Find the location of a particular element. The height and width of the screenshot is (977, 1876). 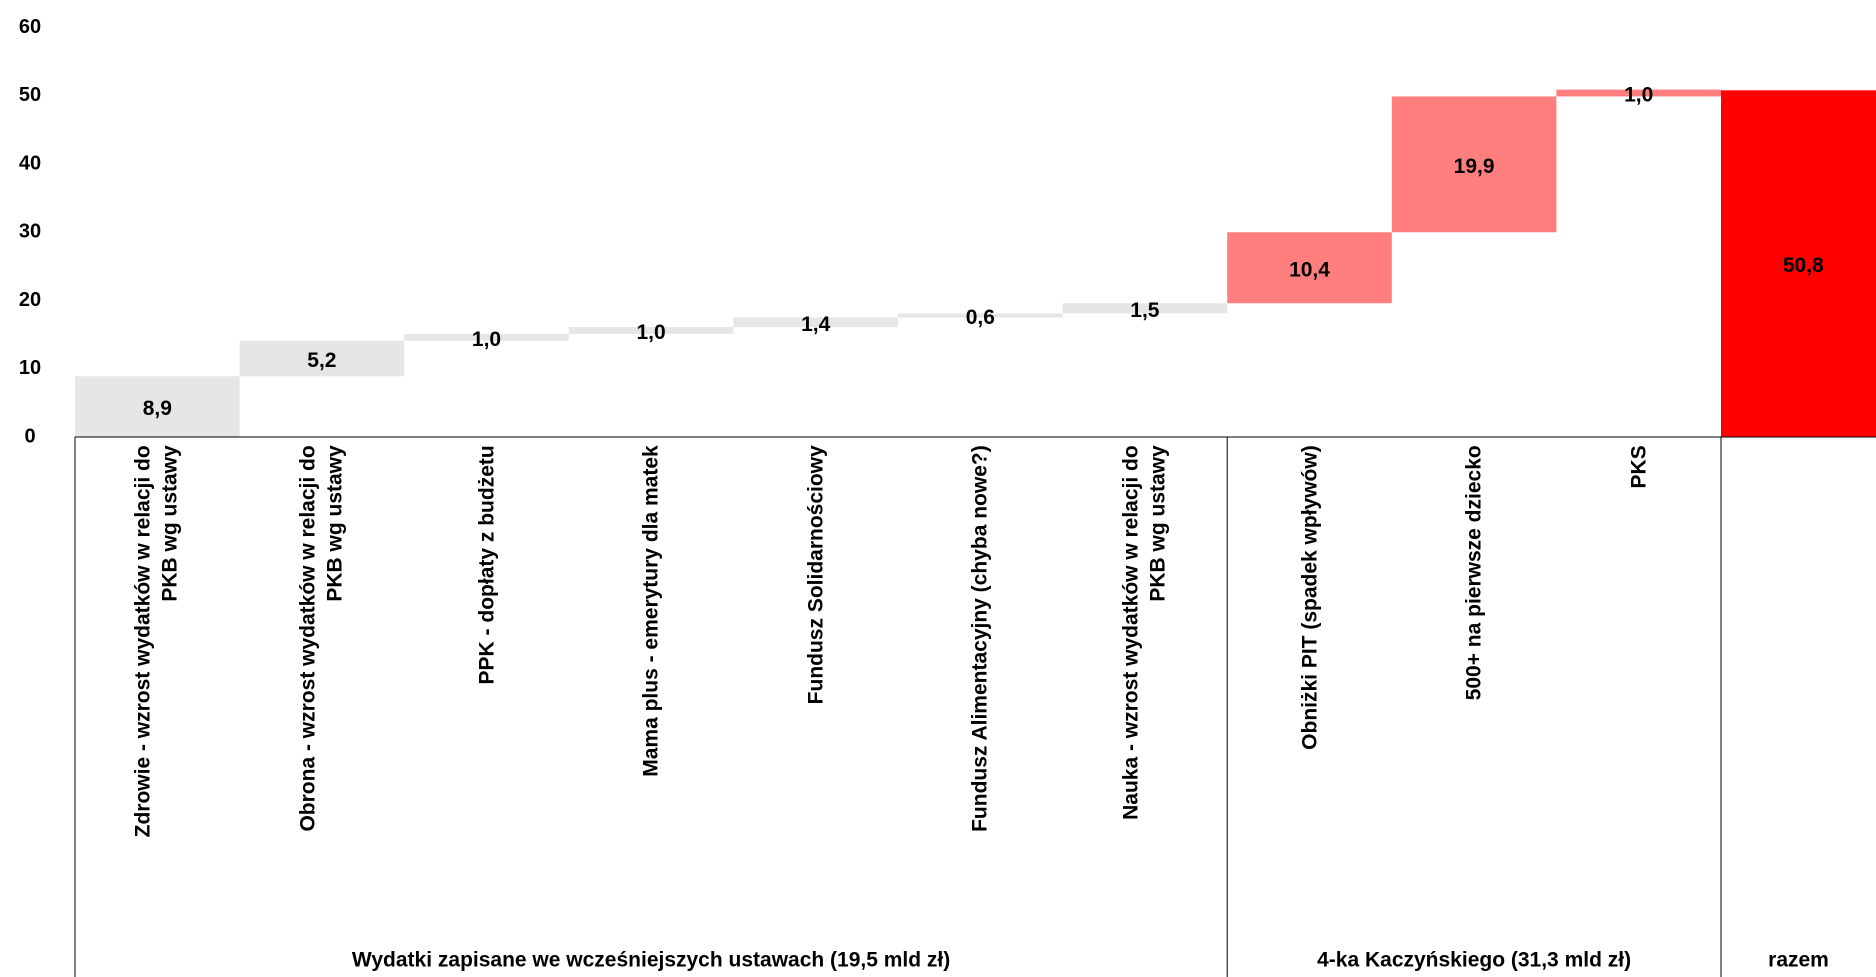

value-label: 50,8 is located at coordinates (1803, 265).